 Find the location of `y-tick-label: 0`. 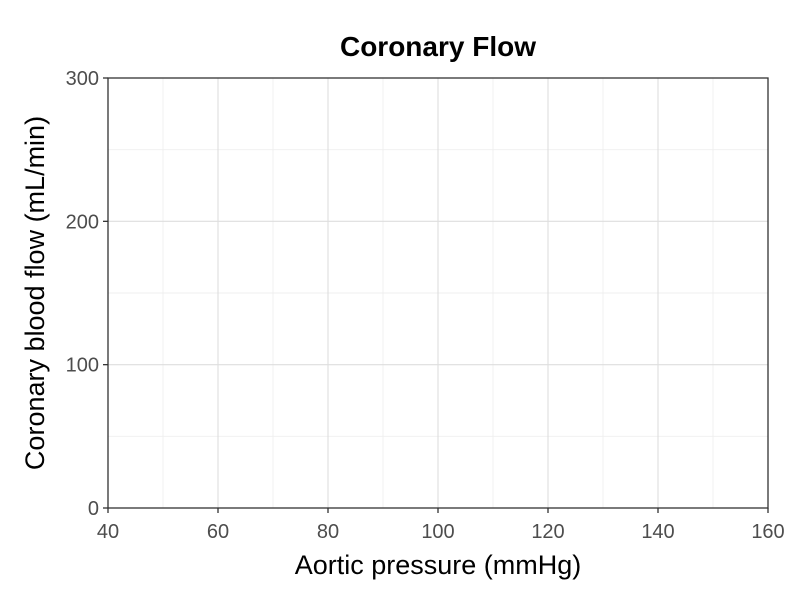

y-tick-label: 0 is located at coordinates (93, 509).